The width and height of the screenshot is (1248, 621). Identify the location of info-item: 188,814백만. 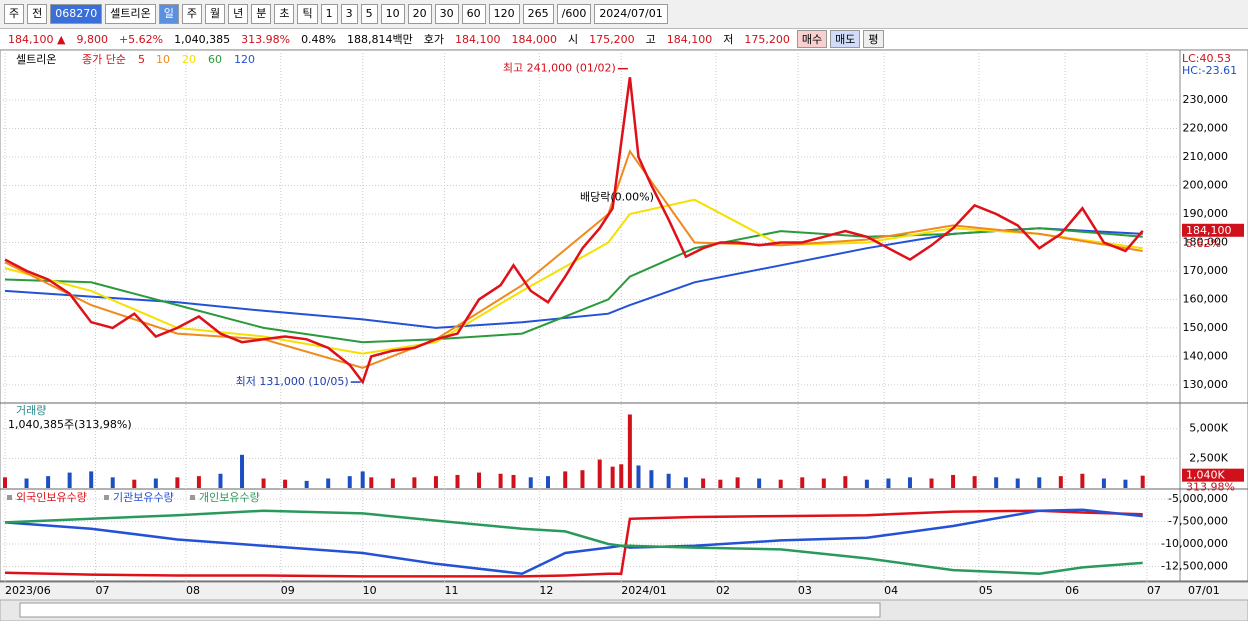
(380, 39).